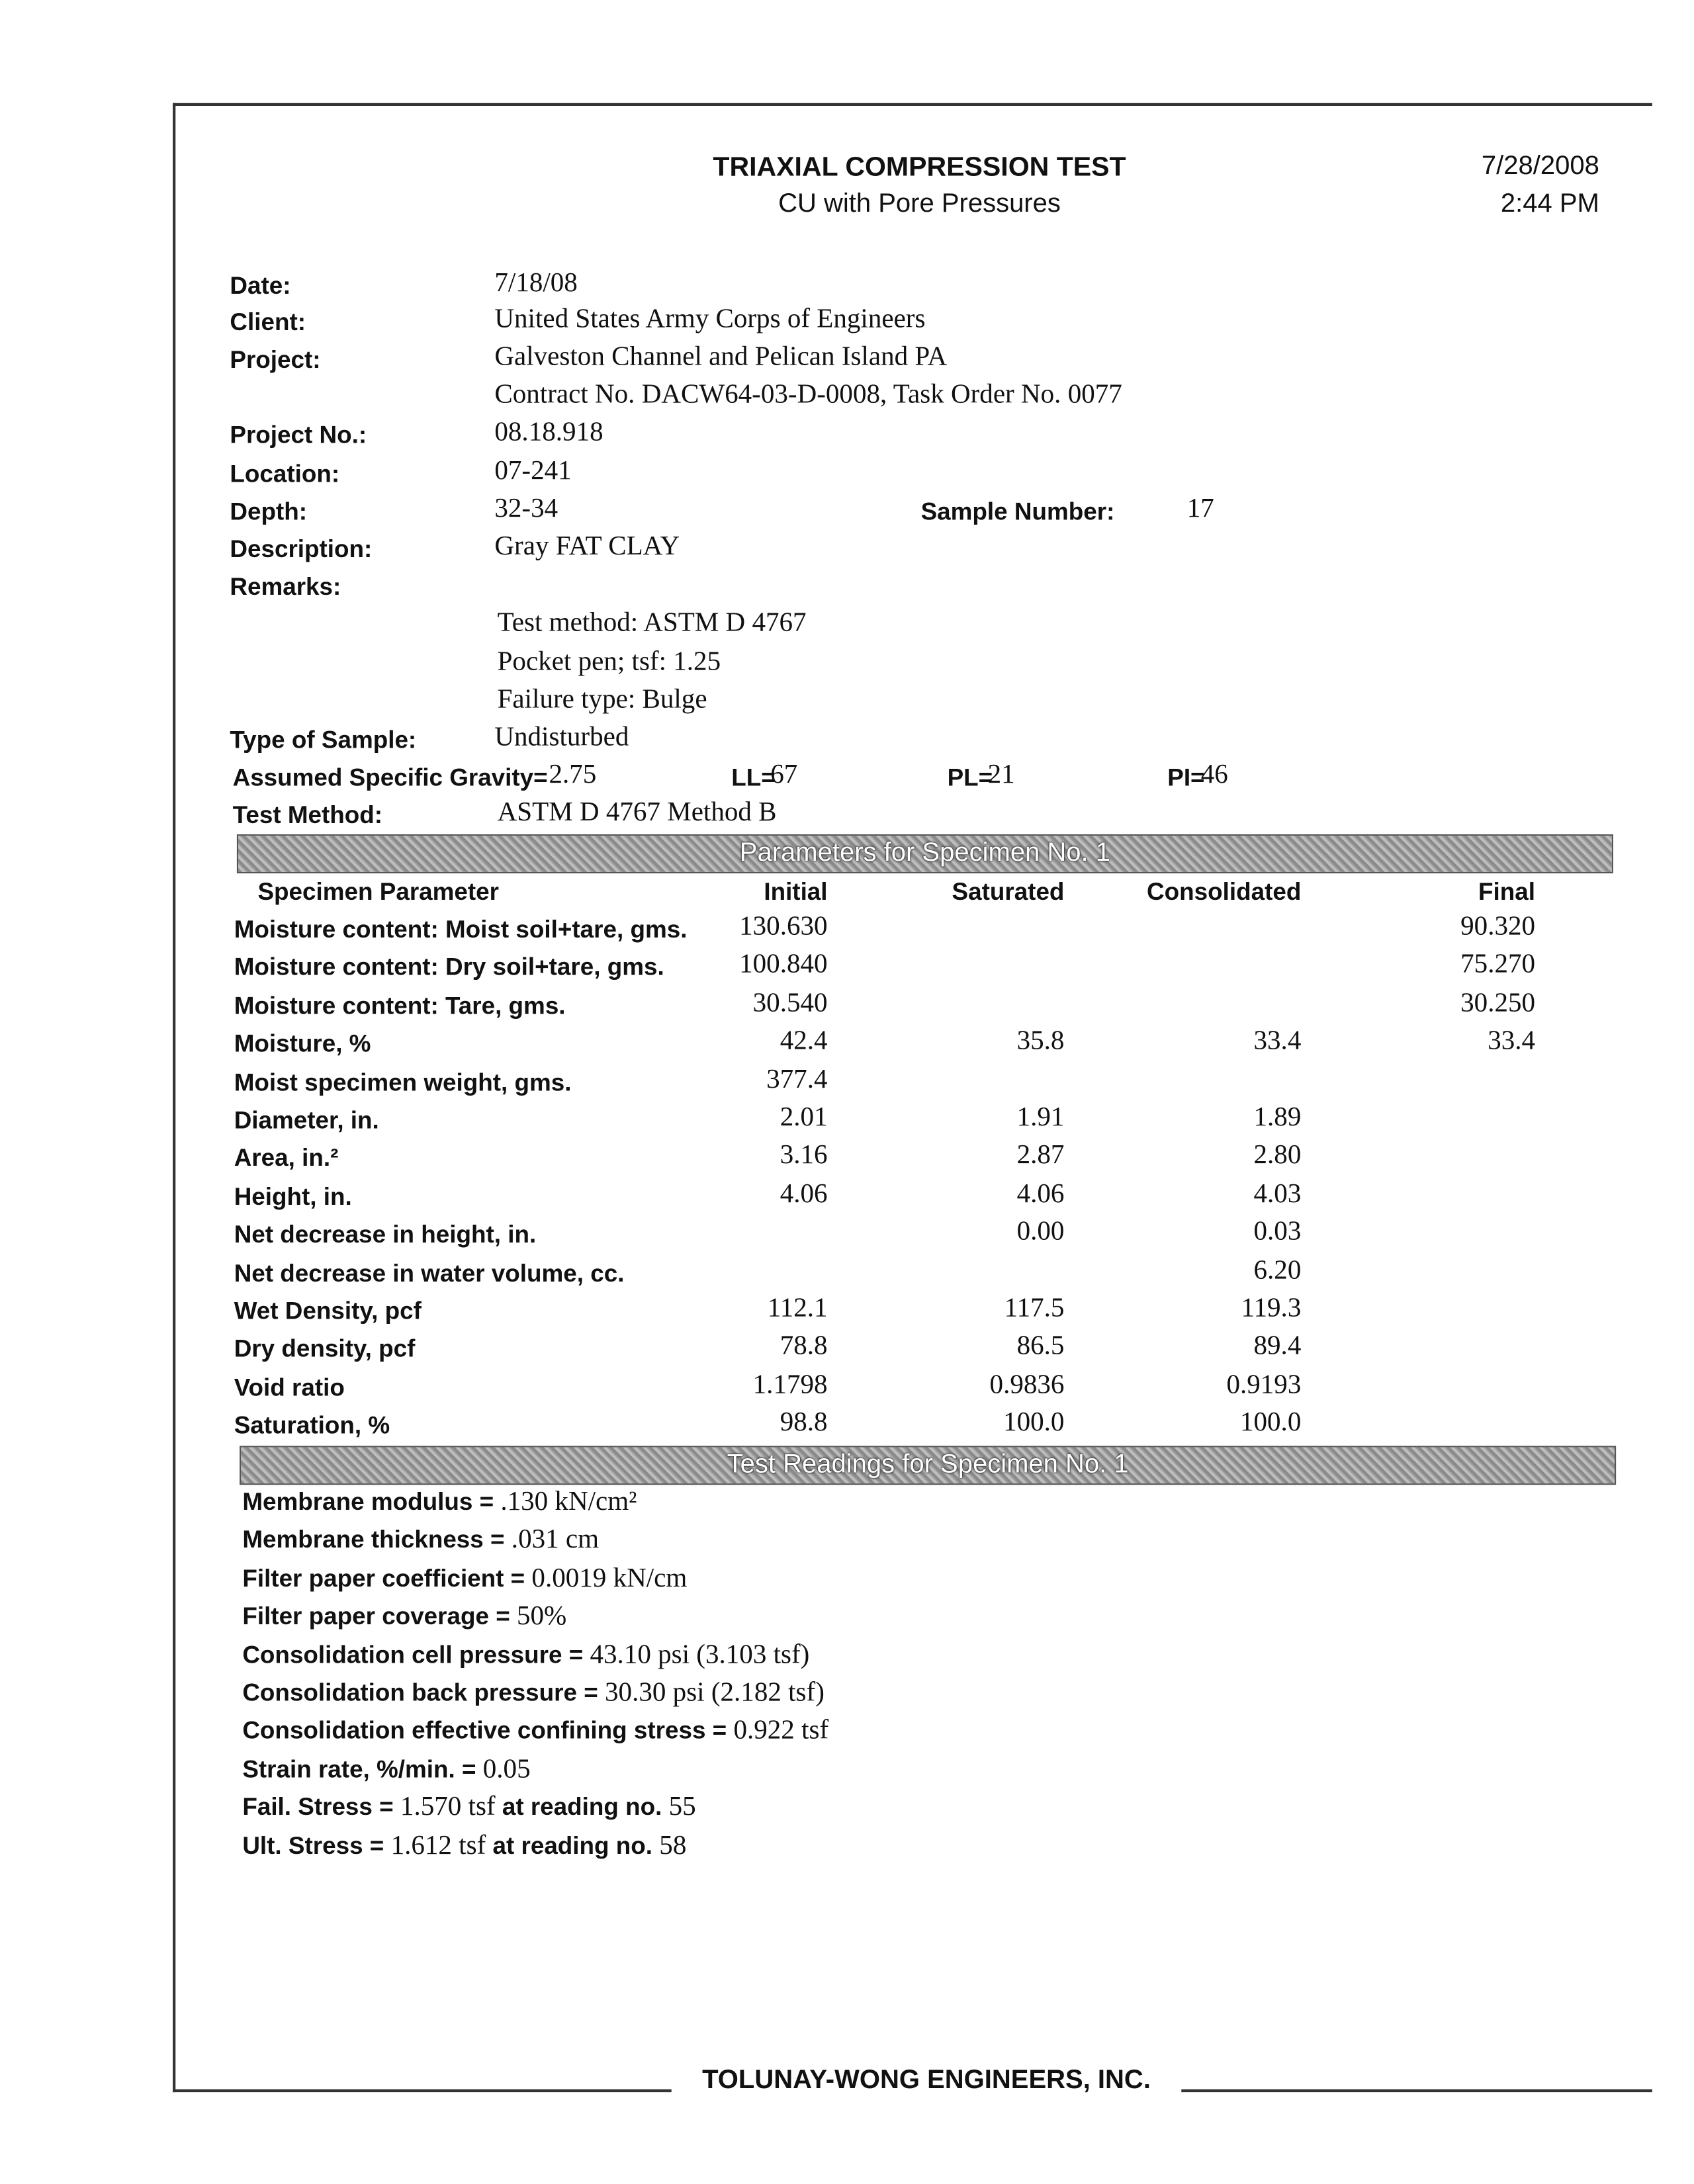  What do you see at coordinates (403, 1081) in the screenshot?
I see `param-label: Moist specimen weight, gms.` at bounding box center [403, 1081].